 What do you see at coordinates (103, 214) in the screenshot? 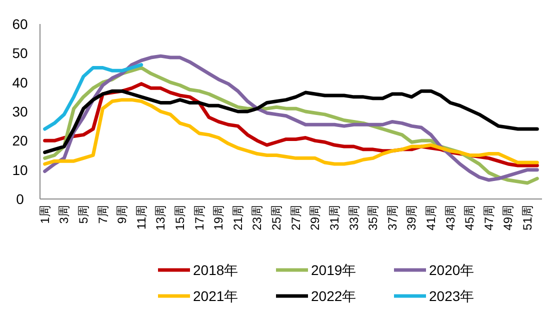
I see `x-tick-label: 7周` at bounding box center [103, 214].